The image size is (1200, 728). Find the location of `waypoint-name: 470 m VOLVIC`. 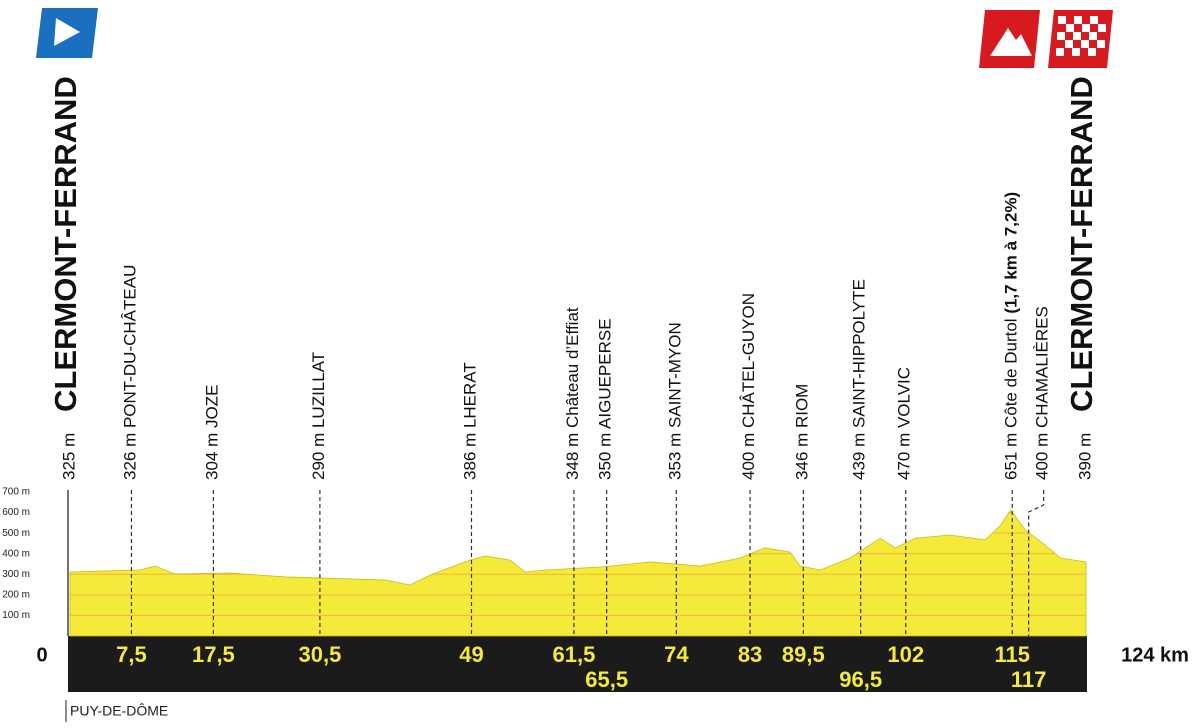

waypoint-name: 470 m VOLVIC is located at coordinates (904, 423).